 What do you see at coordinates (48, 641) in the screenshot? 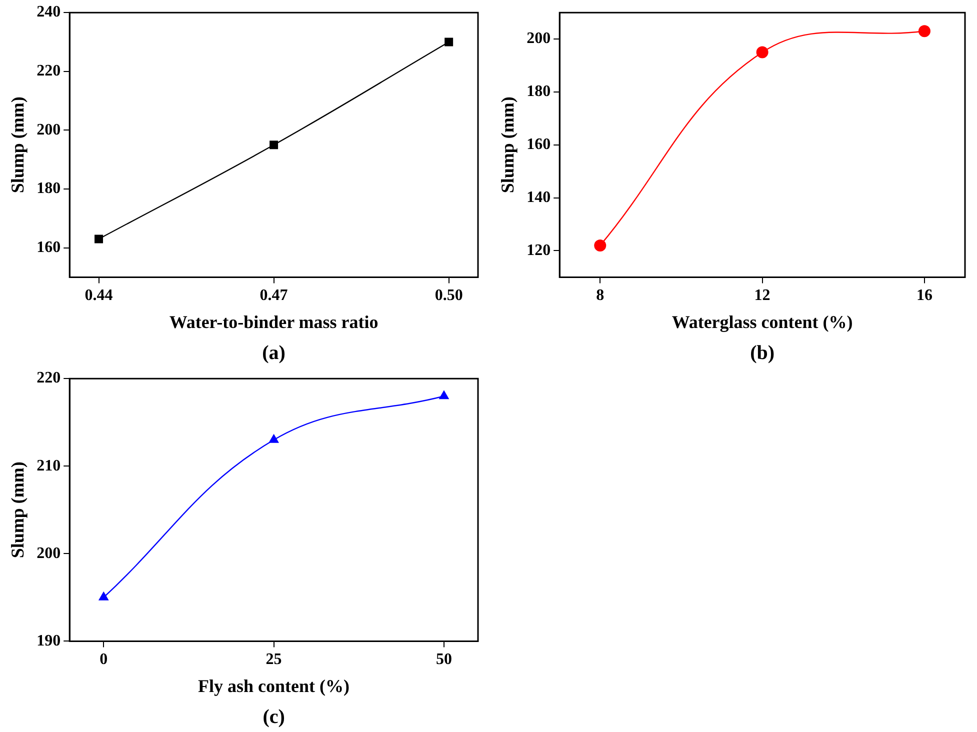
I see `y-tick-label: 190` at bounding box center [48, 641].